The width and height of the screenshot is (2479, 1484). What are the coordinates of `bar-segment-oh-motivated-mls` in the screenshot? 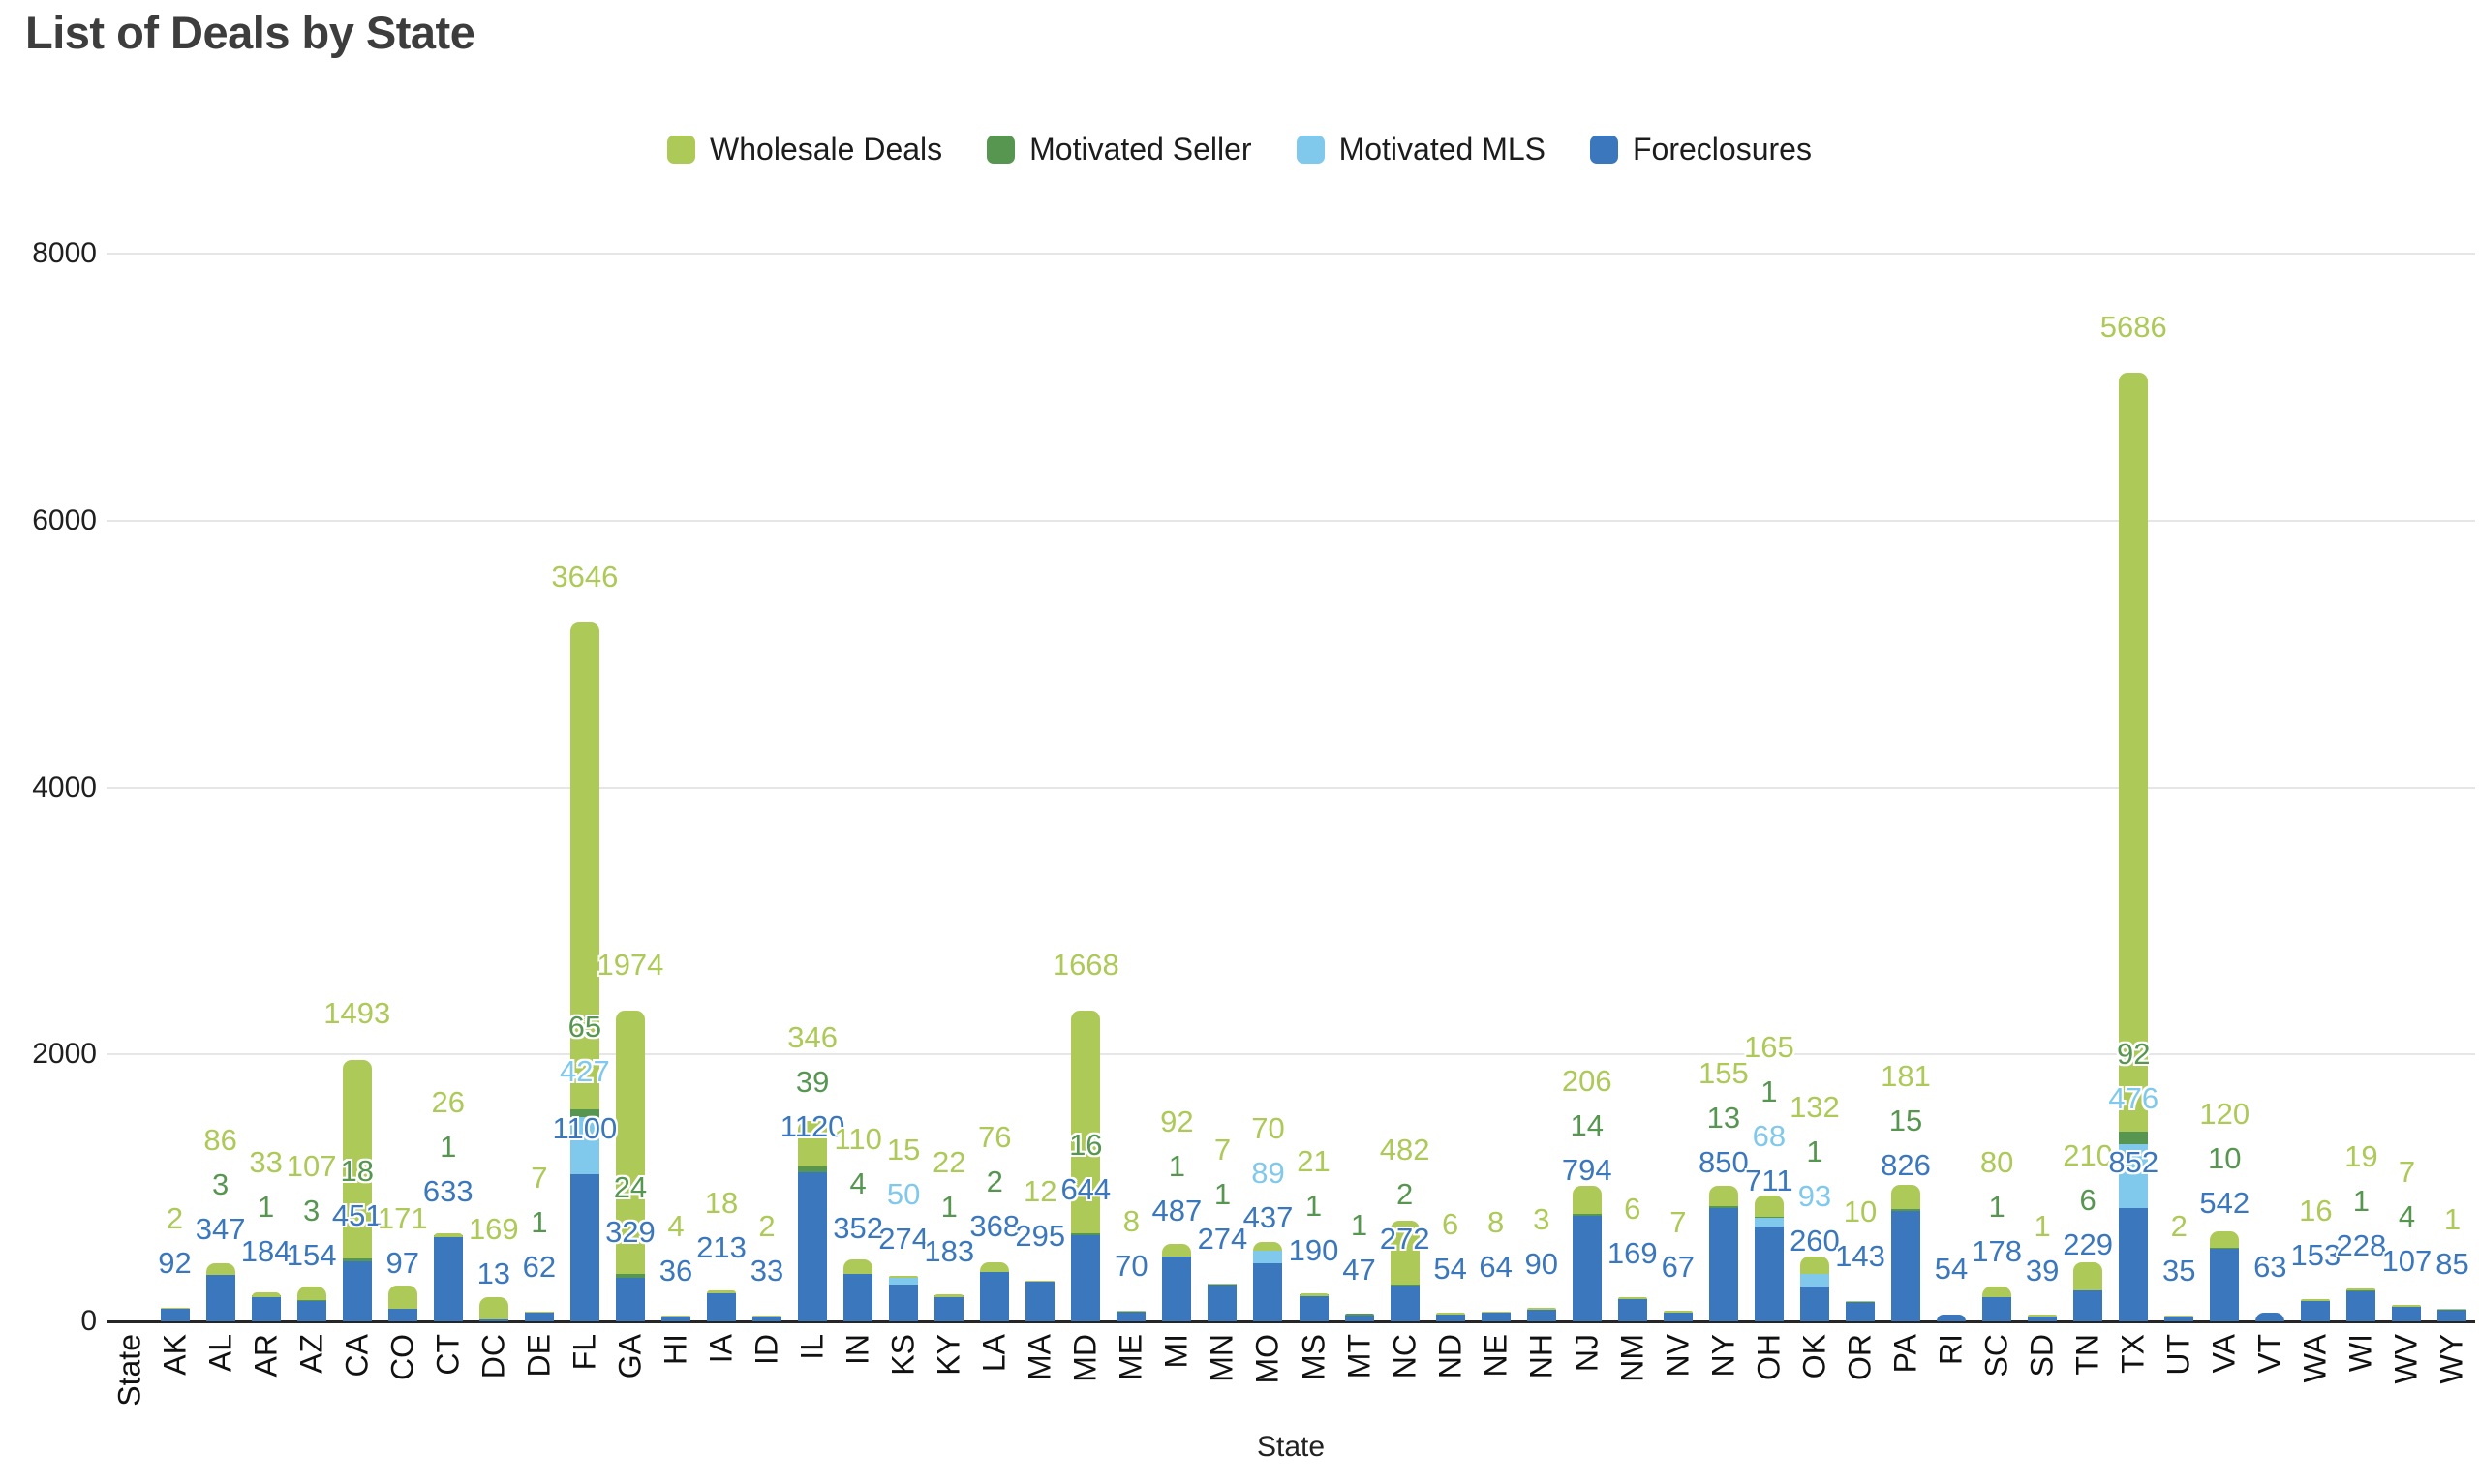 It's located at (1769, 1222).